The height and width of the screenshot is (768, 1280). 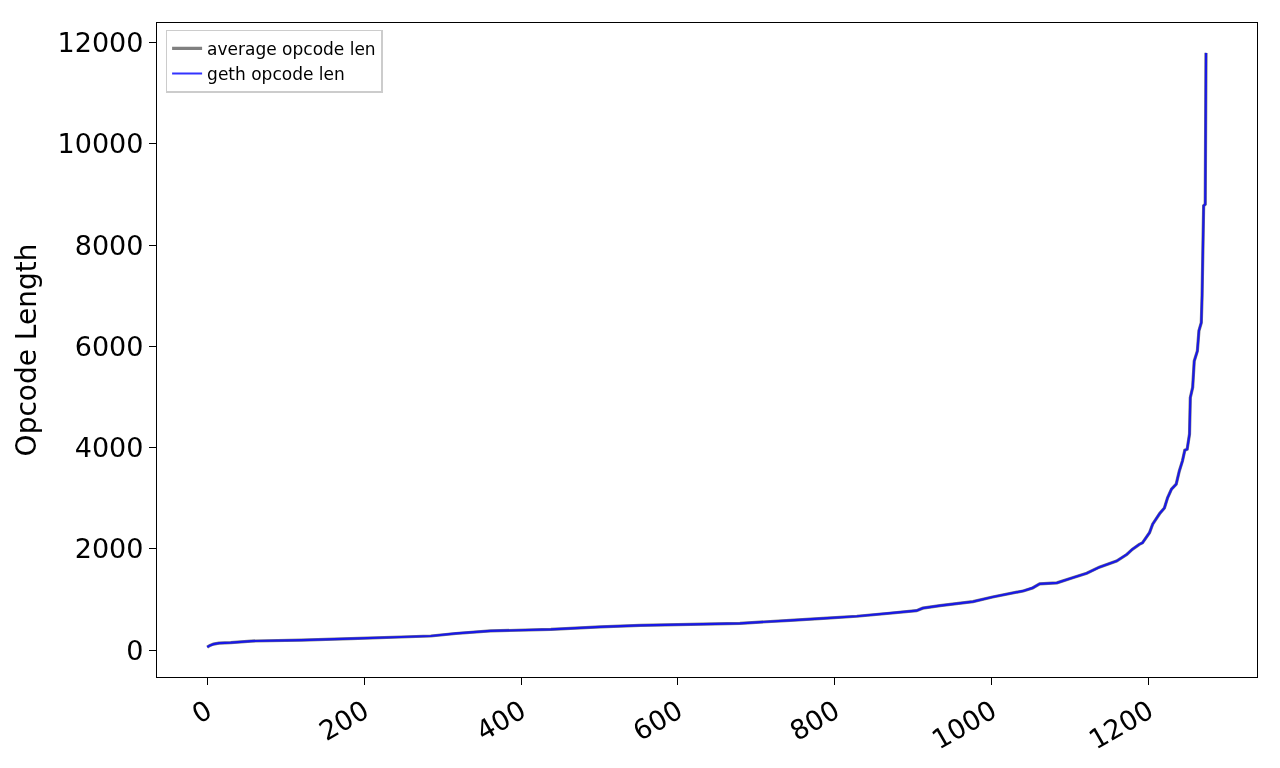 I want to click on x-tick-label: 800, so click(x=814, y=720).